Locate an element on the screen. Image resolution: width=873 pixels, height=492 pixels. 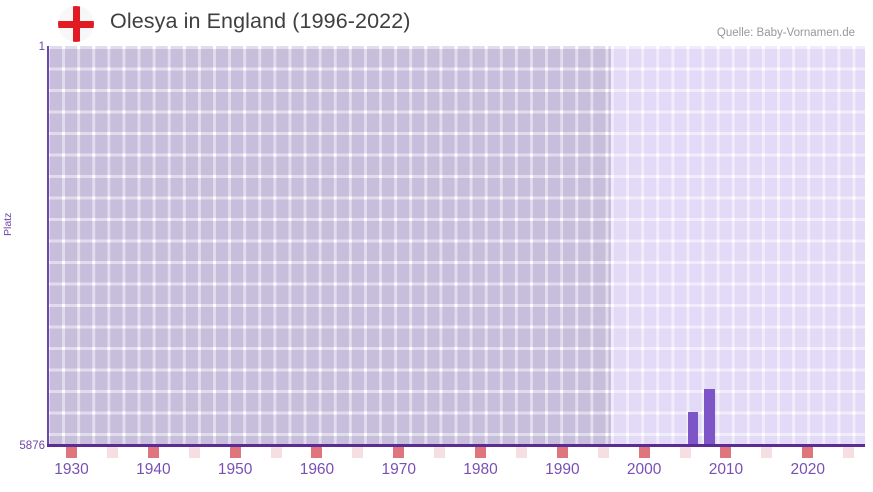
england-flag-icon is located at coordinates (76, 24).